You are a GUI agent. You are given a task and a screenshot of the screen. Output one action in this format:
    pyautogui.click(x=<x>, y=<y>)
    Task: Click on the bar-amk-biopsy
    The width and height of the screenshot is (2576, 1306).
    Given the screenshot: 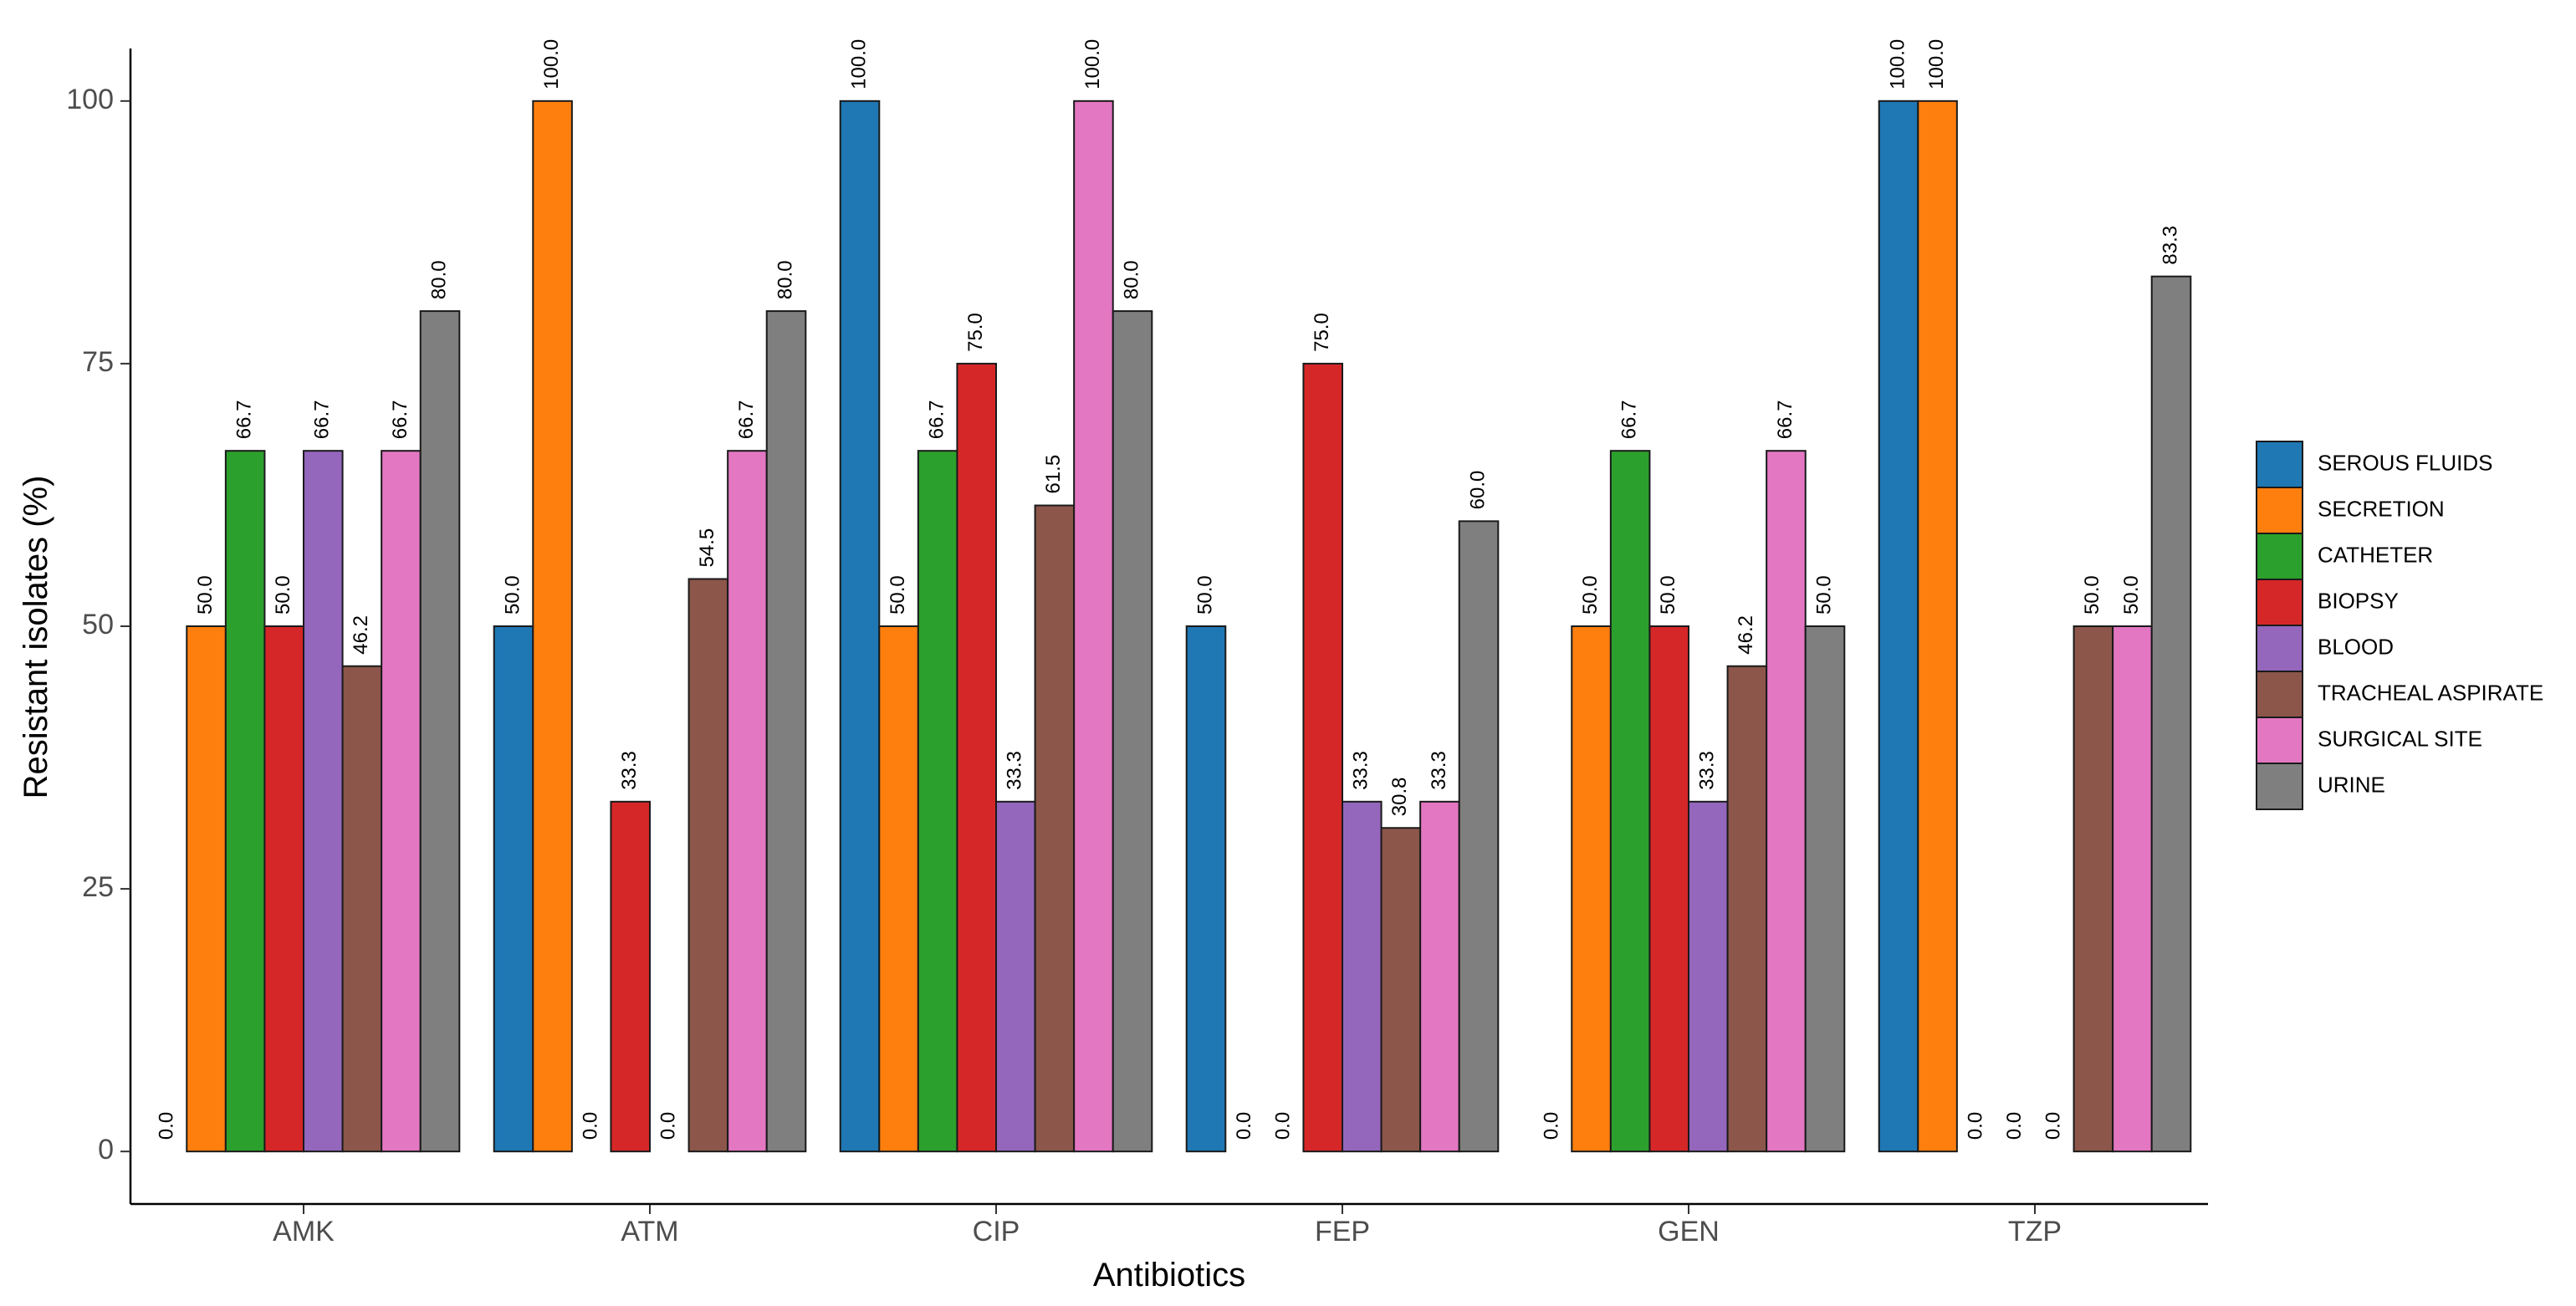 What is the action you would take?
    pyautogui.click(x=284, y=889)
    